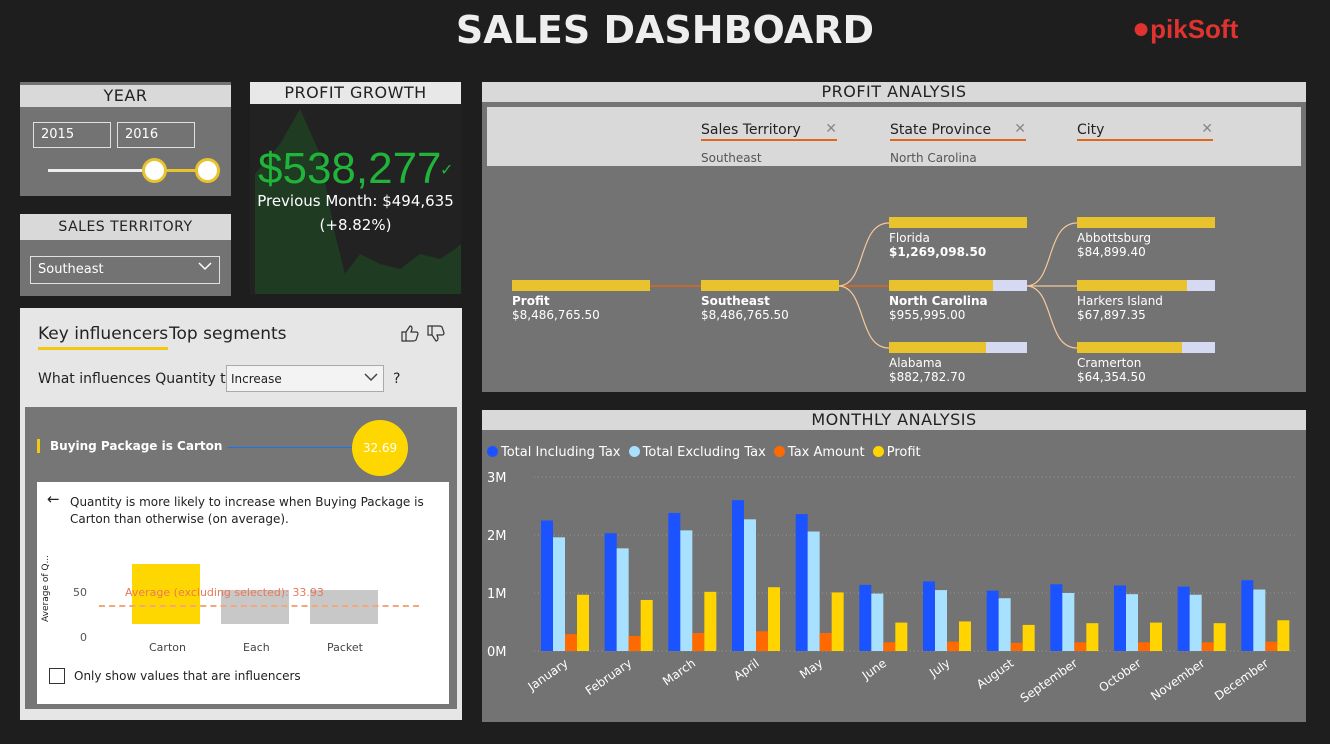  I want to click on x-tick-label: June, so click(874, 669).